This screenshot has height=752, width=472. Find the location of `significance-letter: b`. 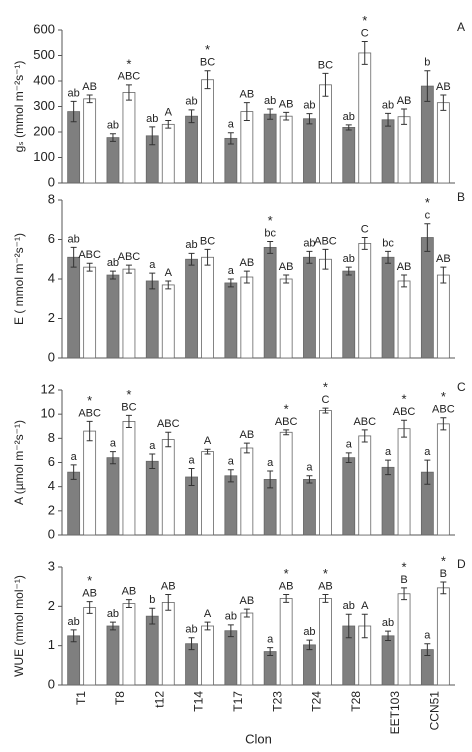

significance-letter: b is located at coordinates (427, 63).